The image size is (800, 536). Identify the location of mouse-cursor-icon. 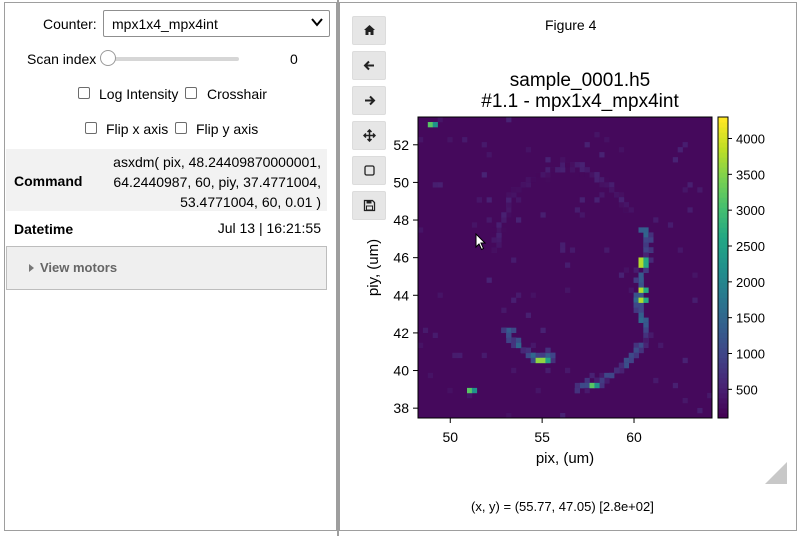
(481, 242).